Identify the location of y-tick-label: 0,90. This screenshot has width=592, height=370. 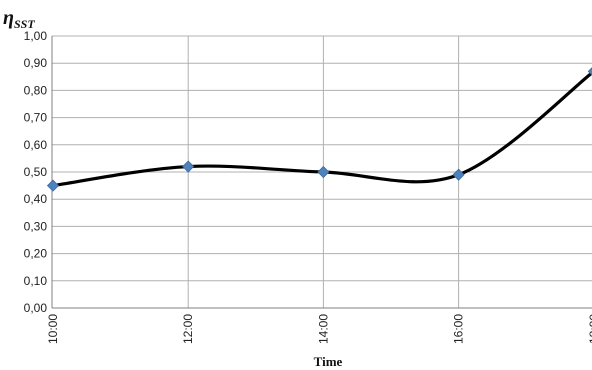
(36, 63).